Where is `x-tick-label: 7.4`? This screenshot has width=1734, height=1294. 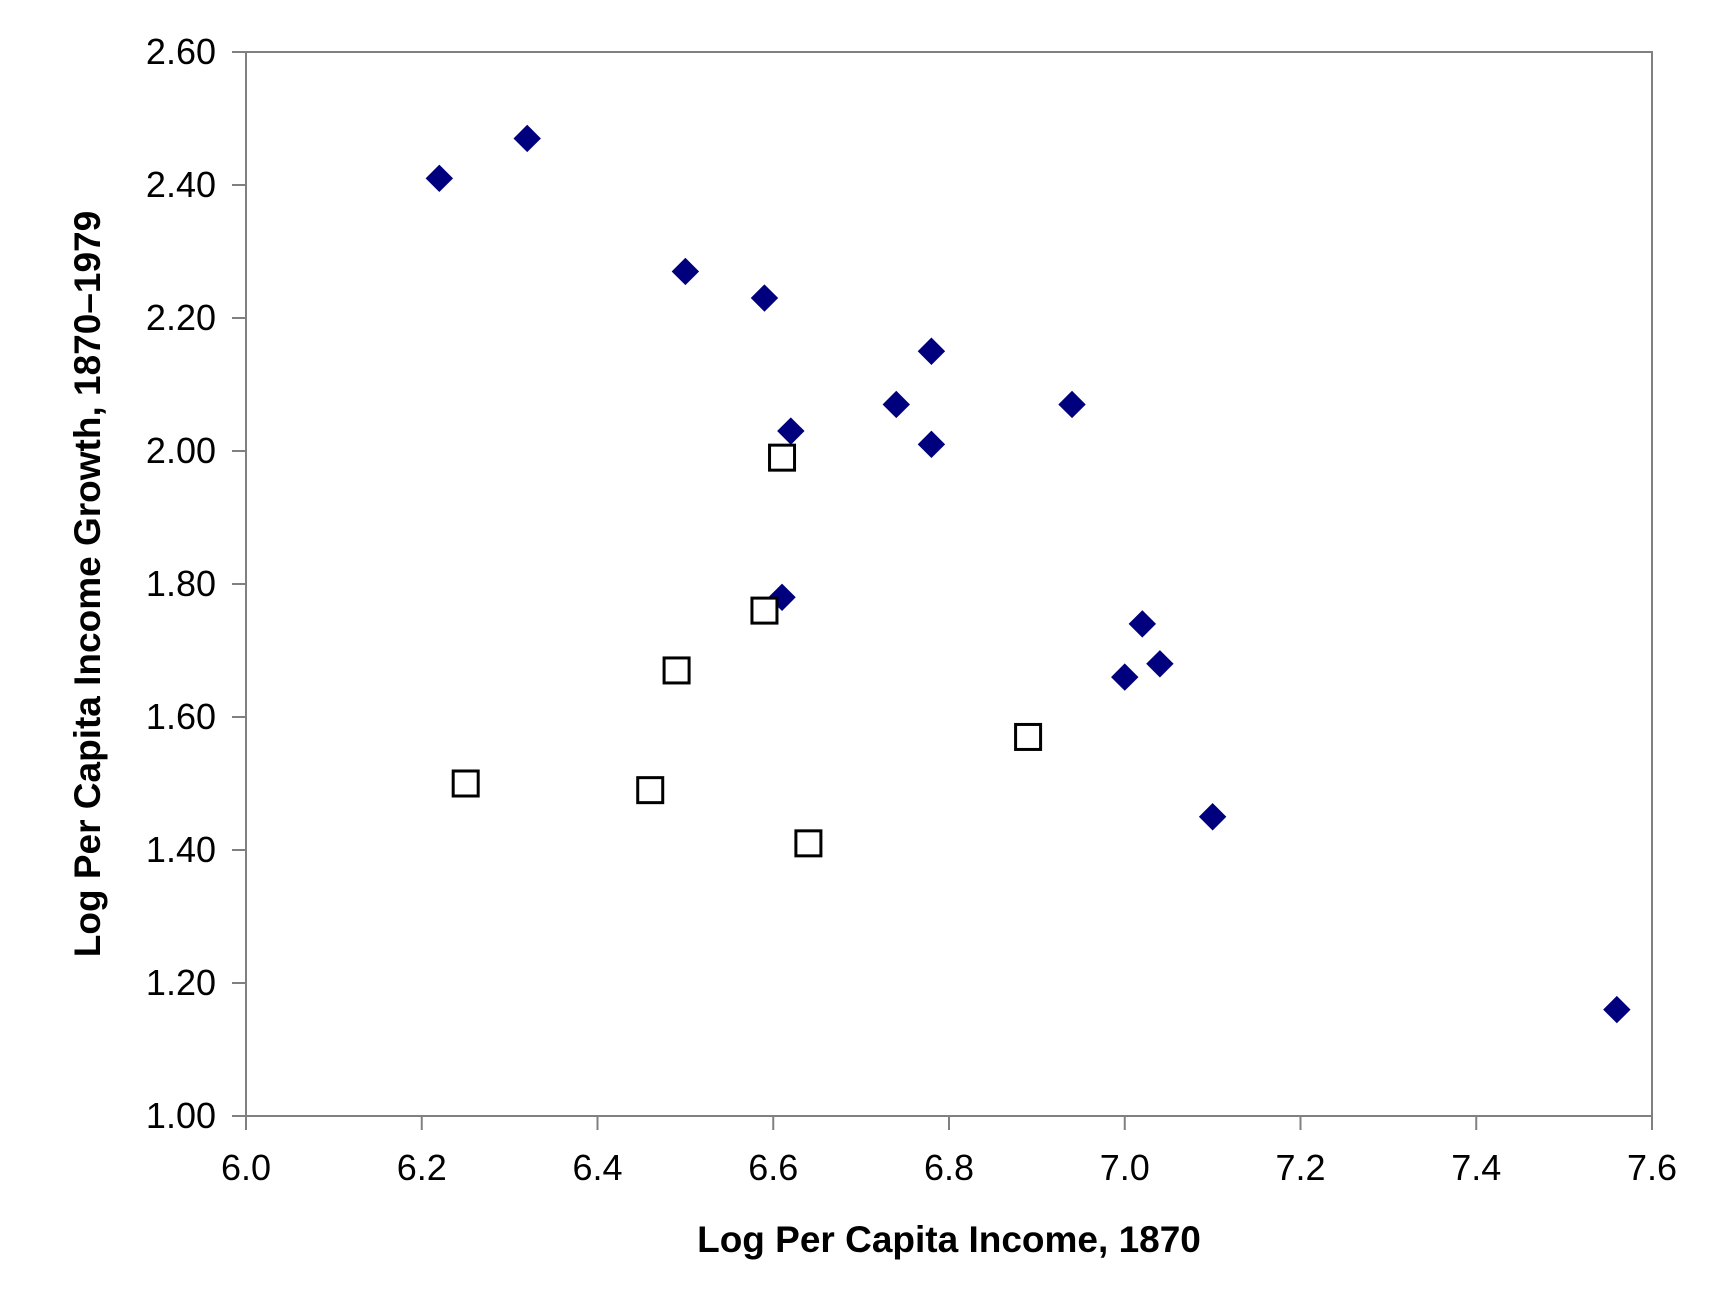
x-tick-label: 7.4 is located at coordinates (1476, 1167).